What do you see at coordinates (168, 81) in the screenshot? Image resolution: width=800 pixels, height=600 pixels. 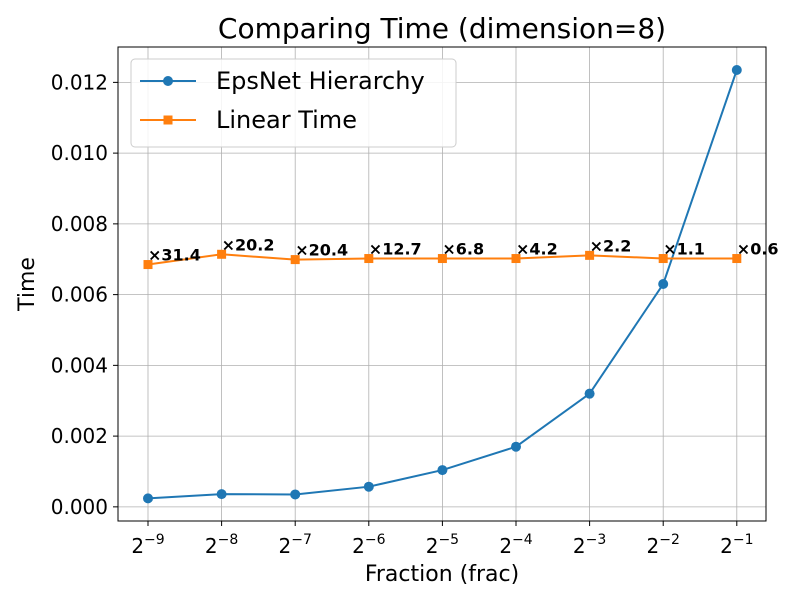 I see `legend-marker-epsnet` at bounding box center [168, 81].